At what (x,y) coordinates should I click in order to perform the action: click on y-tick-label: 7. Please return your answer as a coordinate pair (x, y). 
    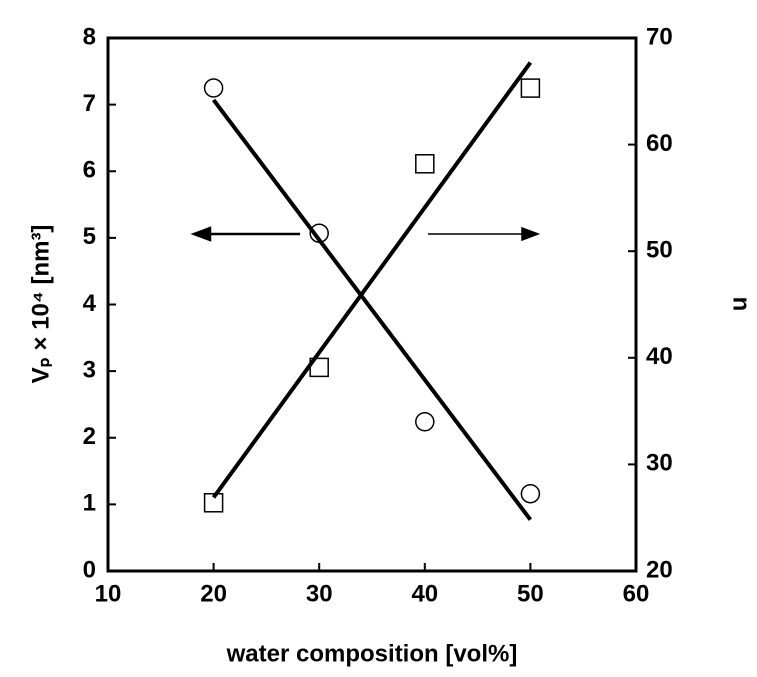
    Looking at the image, I should click on (89, 103).